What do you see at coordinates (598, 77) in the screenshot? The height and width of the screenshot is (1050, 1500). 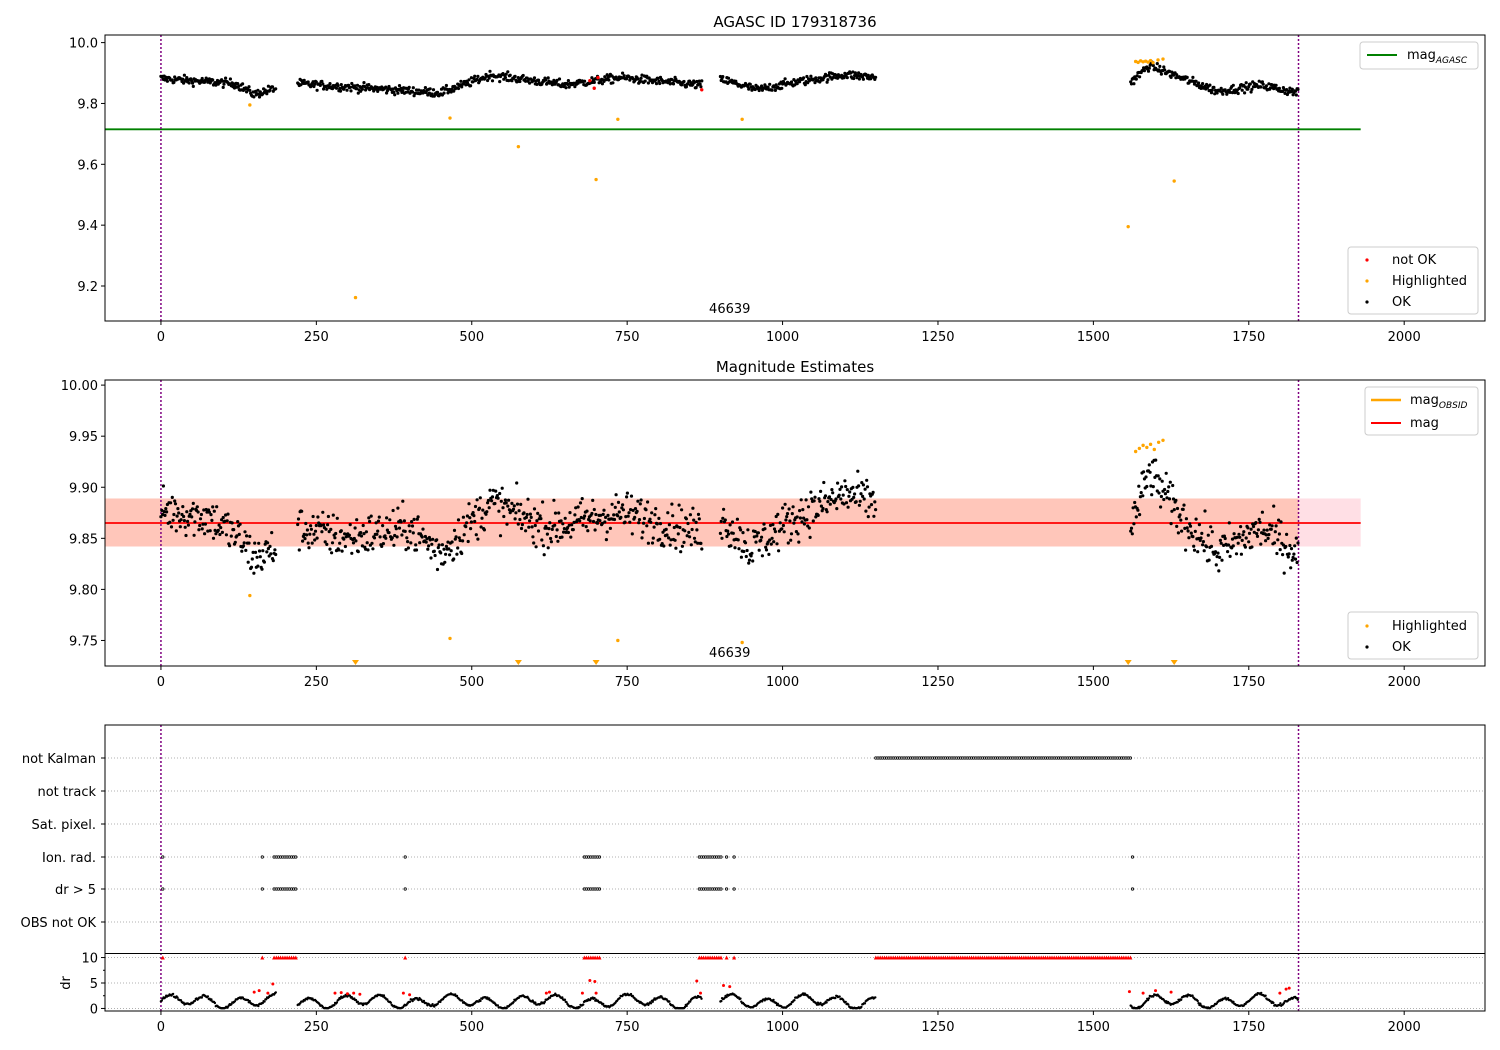 I see `data-point-not-ok` at bounding box center [598, 77].